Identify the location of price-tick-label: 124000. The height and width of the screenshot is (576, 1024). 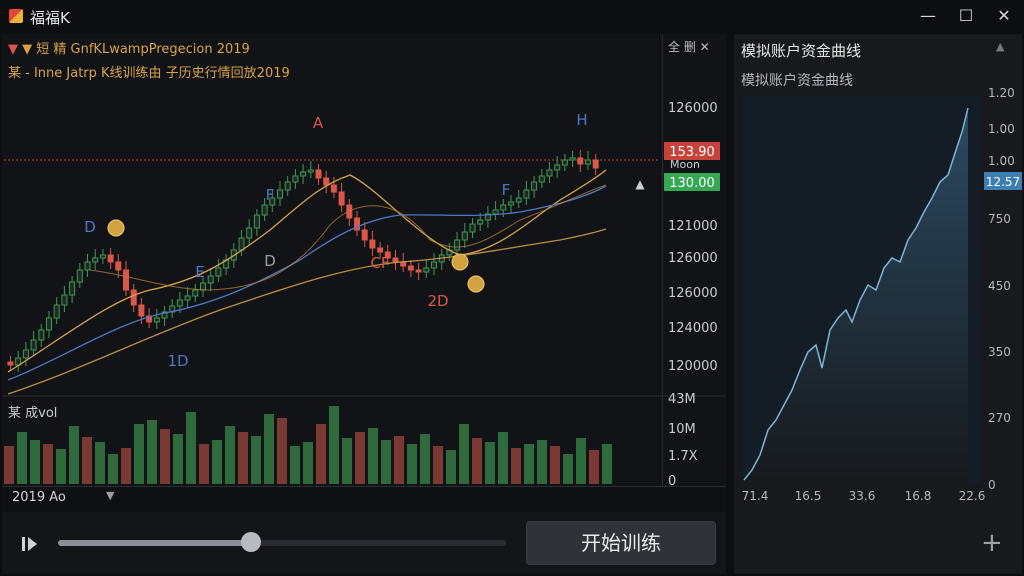
(693, 328).